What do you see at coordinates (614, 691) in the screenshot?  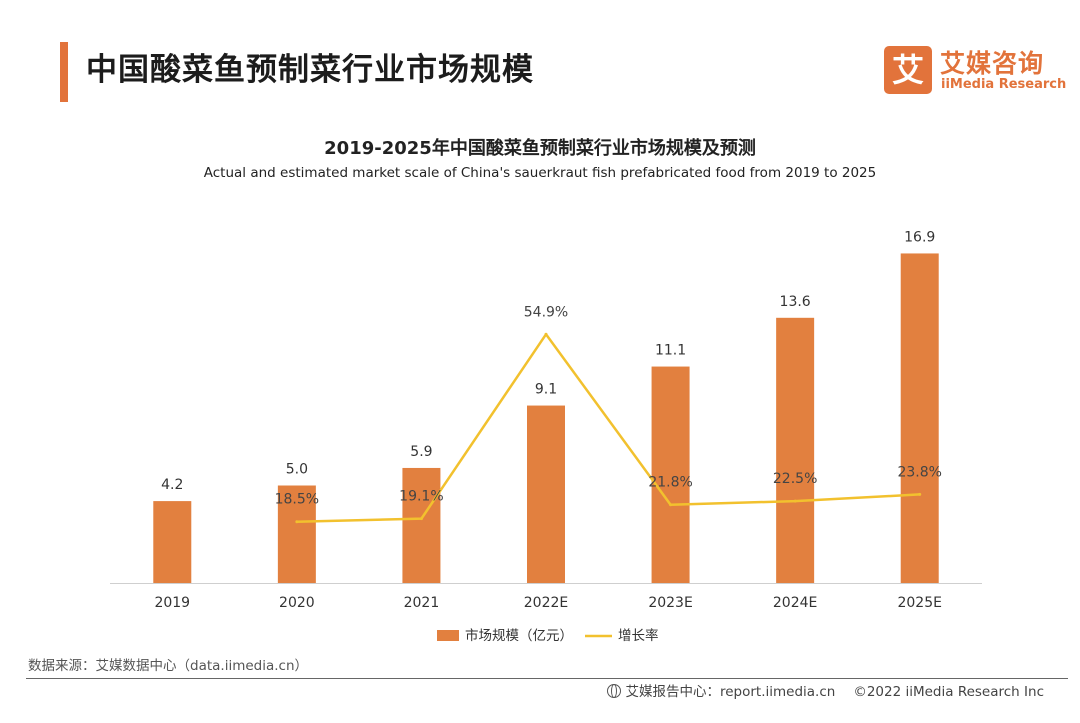 I see `globe-icon` at bounding box center [614, 691].